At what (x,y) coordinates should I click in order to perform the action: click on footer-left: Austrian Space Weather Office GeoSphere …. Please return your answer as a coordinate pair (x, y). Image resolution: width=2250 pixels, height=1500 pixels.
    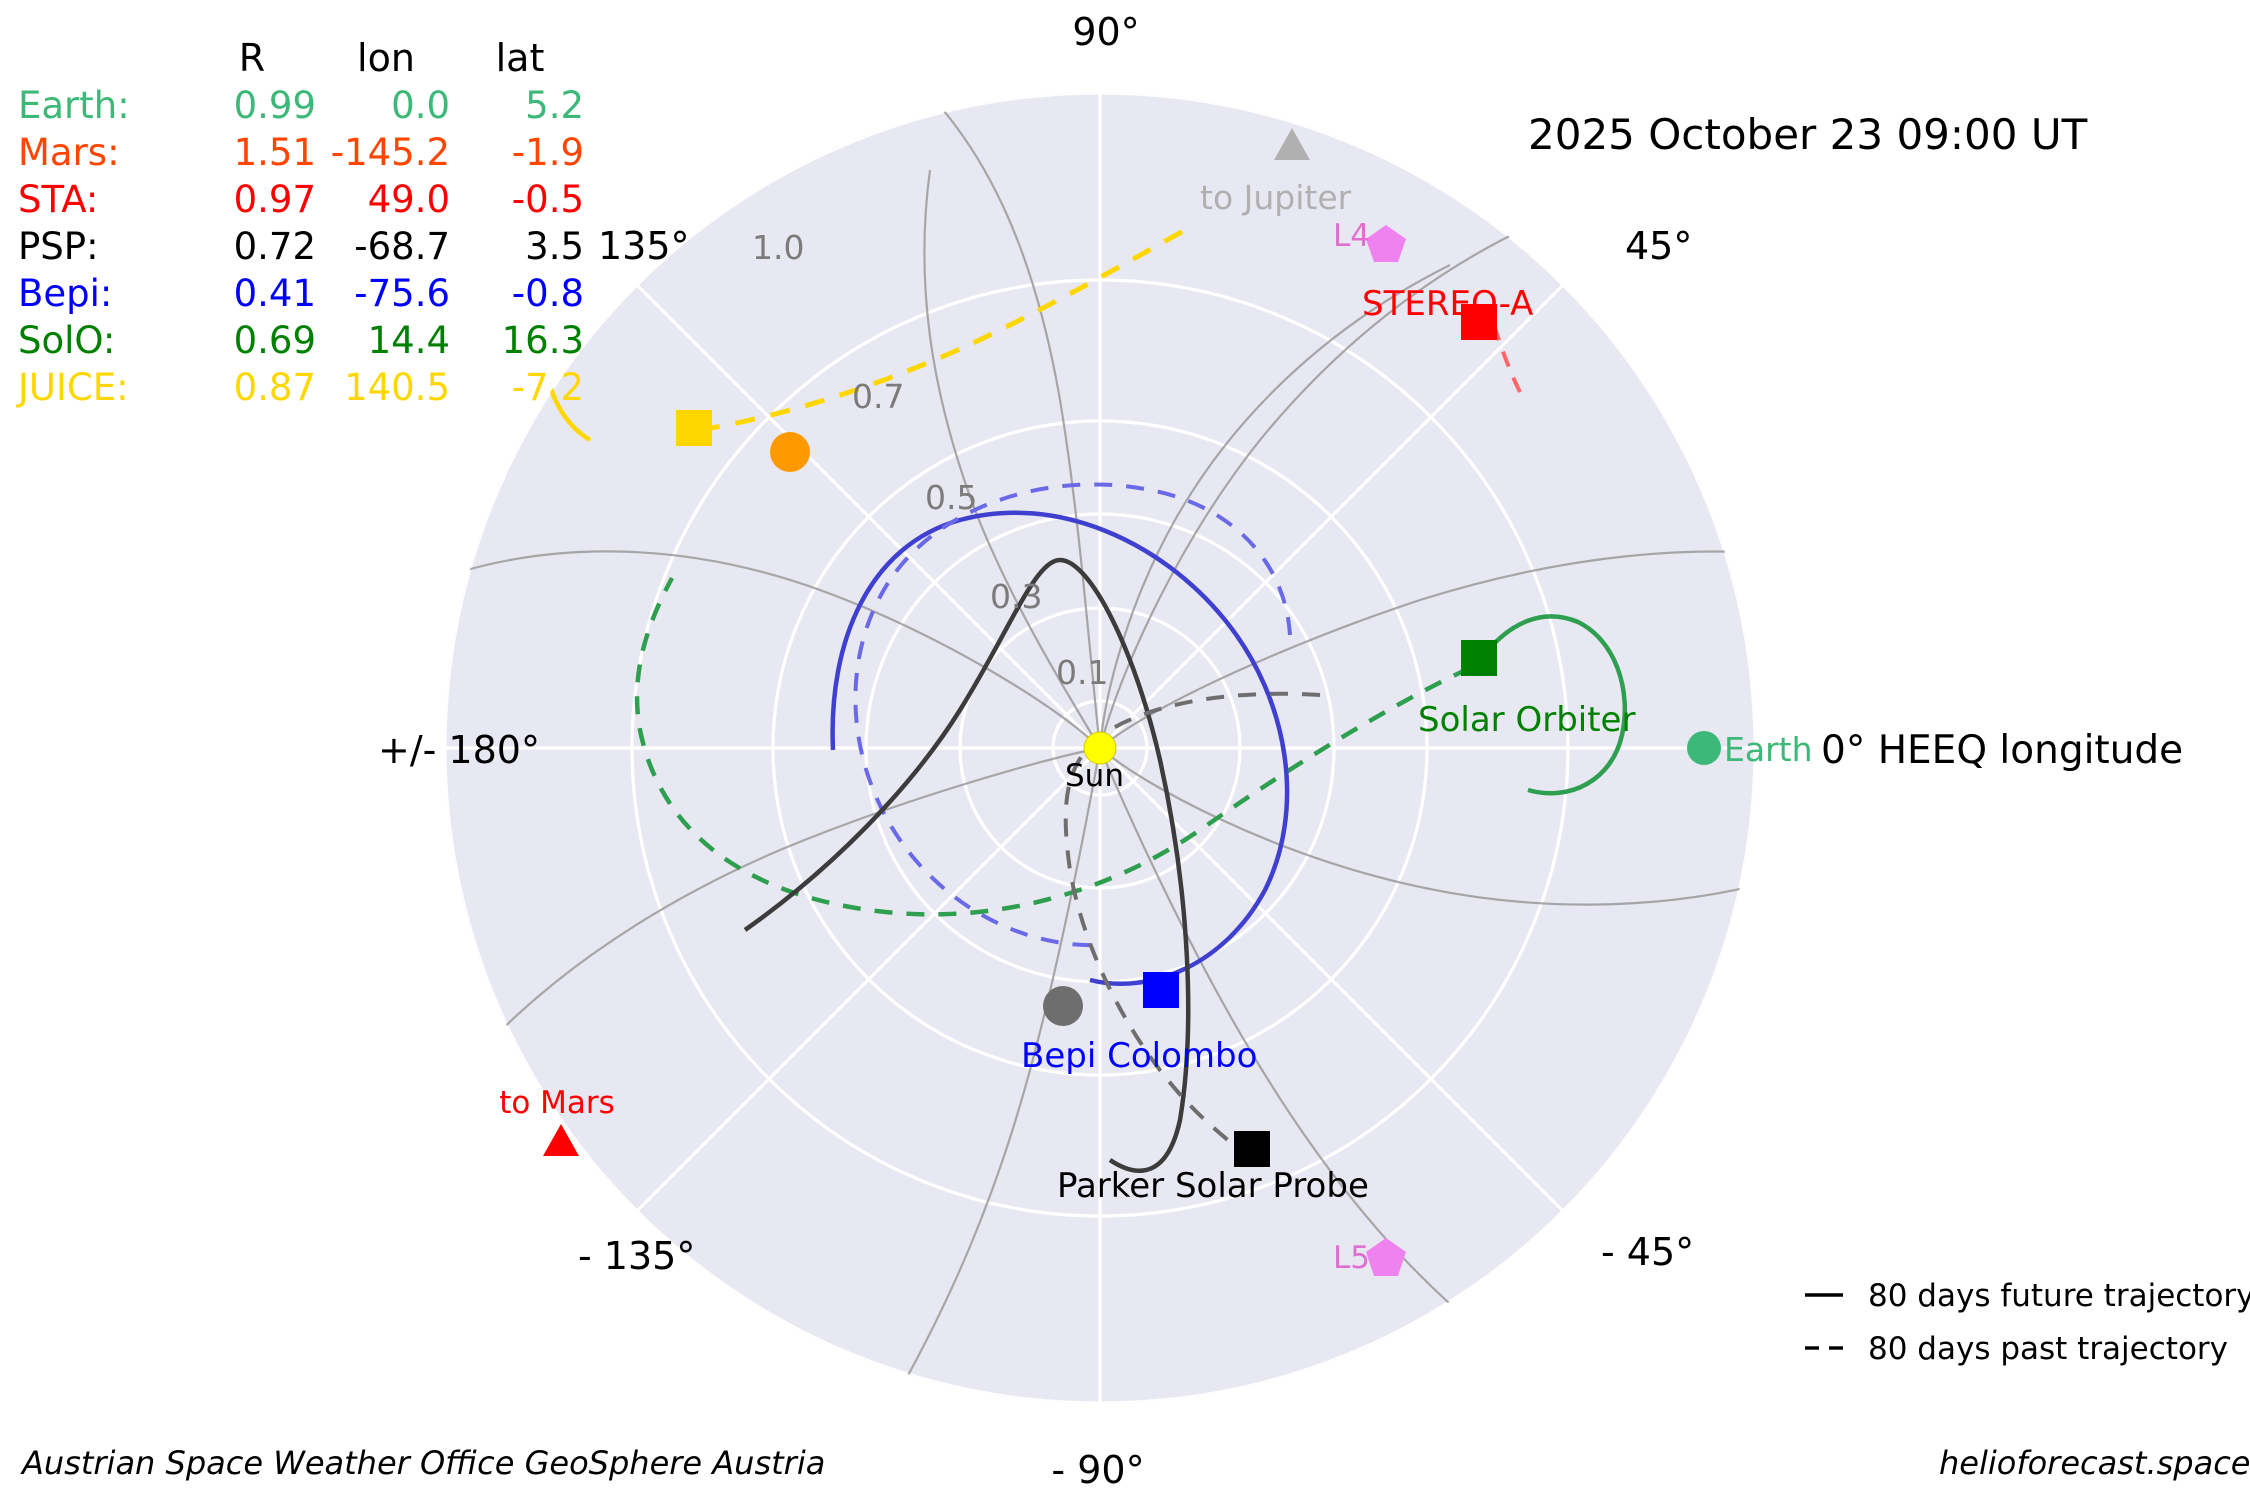
    Looking at the image, I should click on (424, 1463).